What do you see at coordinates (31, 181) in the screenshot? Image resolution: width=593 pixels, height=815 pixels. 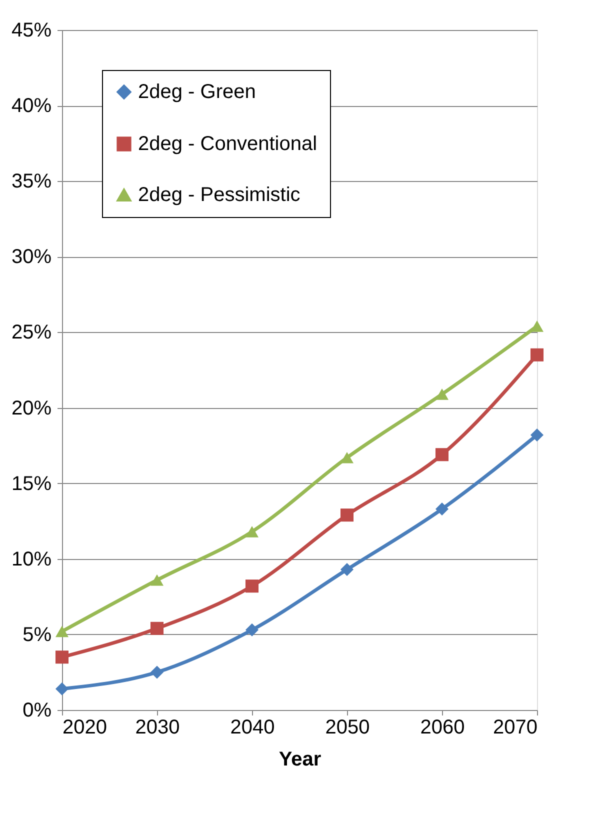 I see `y-tick-label: 35%` at bounding box center [31, 181].